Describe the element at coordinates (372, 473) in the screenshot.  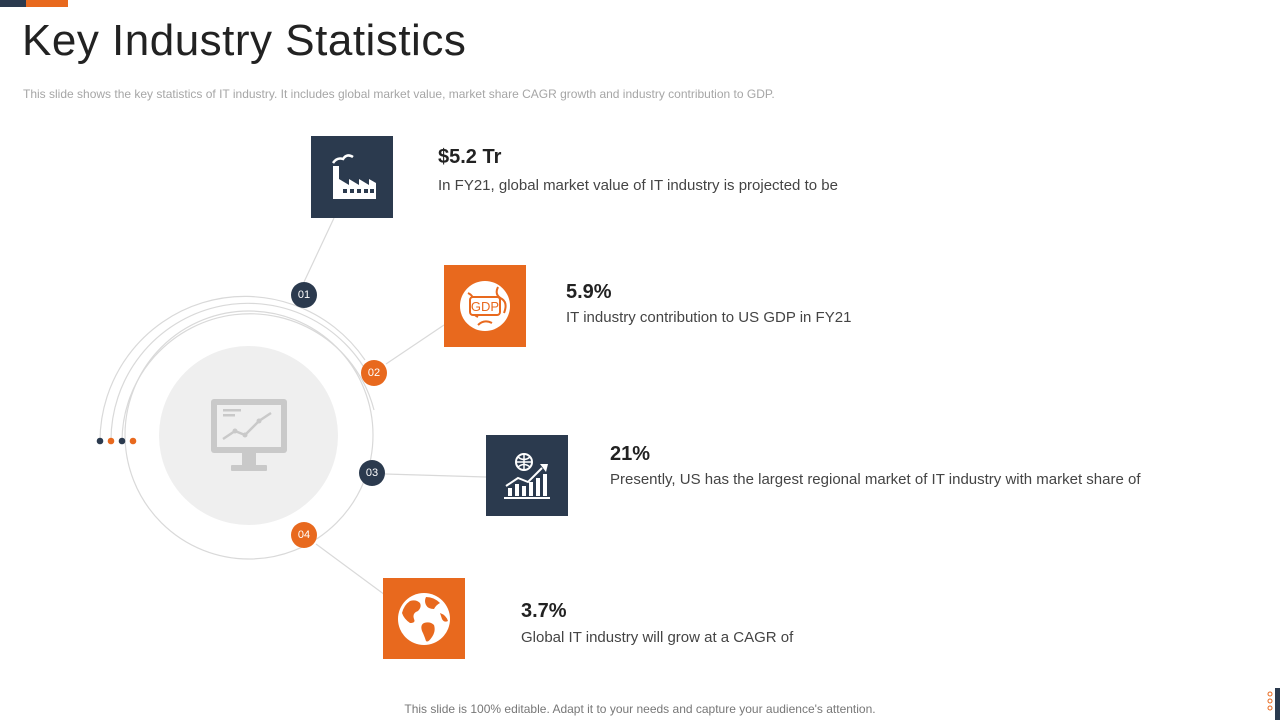
I see `badge-03: 03` at that location.